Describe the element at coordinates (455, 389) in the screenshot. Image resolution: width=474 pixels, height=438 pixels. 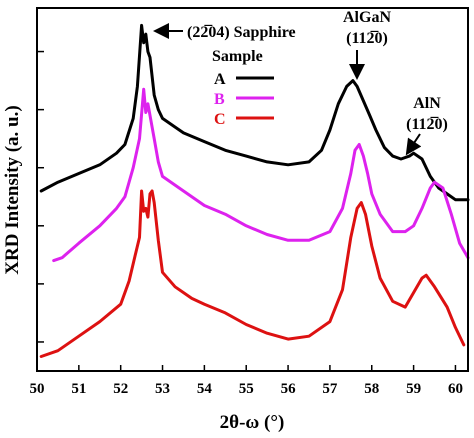
I see `x-tick-label: 60` at that location.